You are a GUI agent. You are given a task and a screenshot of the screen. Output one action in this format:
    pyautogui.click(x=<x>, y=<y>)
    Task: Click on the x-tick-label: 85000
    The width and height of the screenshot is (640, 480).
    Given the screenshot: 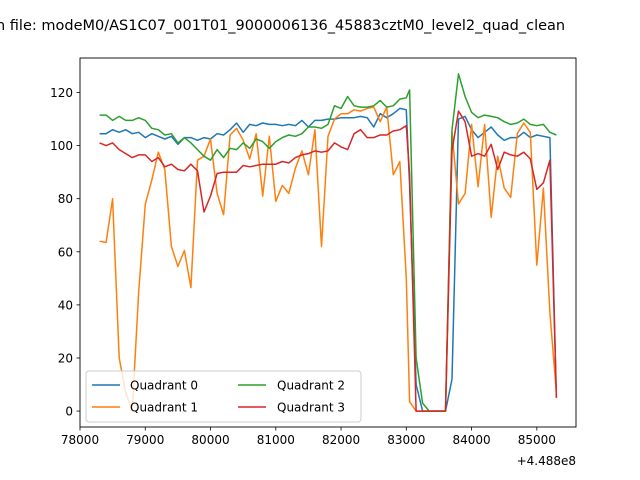 What is the action you would take?
    pyautogui.click(x=537, y=440)
    